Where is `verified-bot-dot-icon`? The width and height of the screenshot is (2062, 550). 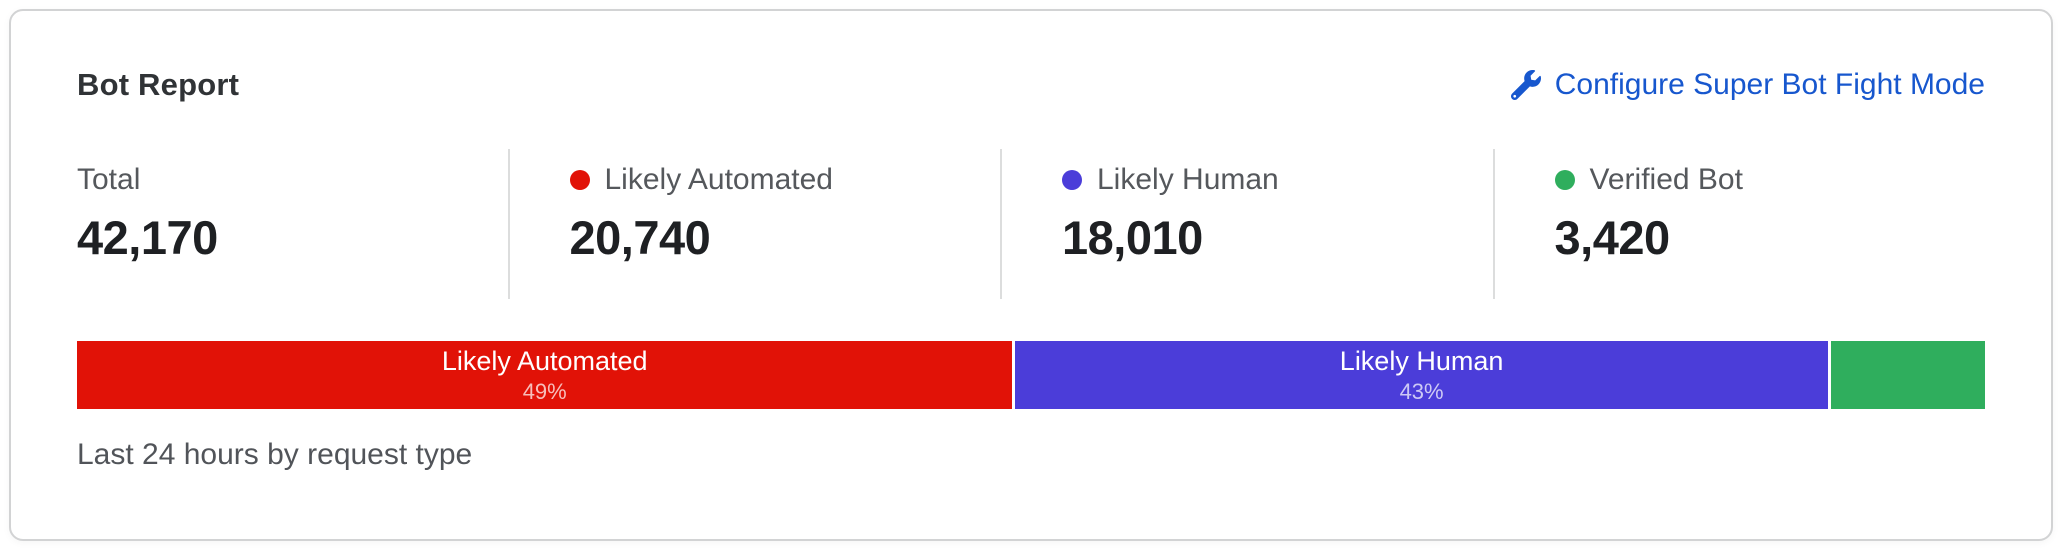 verified-bot-dot-icon is located at coordinates (1564, 180).